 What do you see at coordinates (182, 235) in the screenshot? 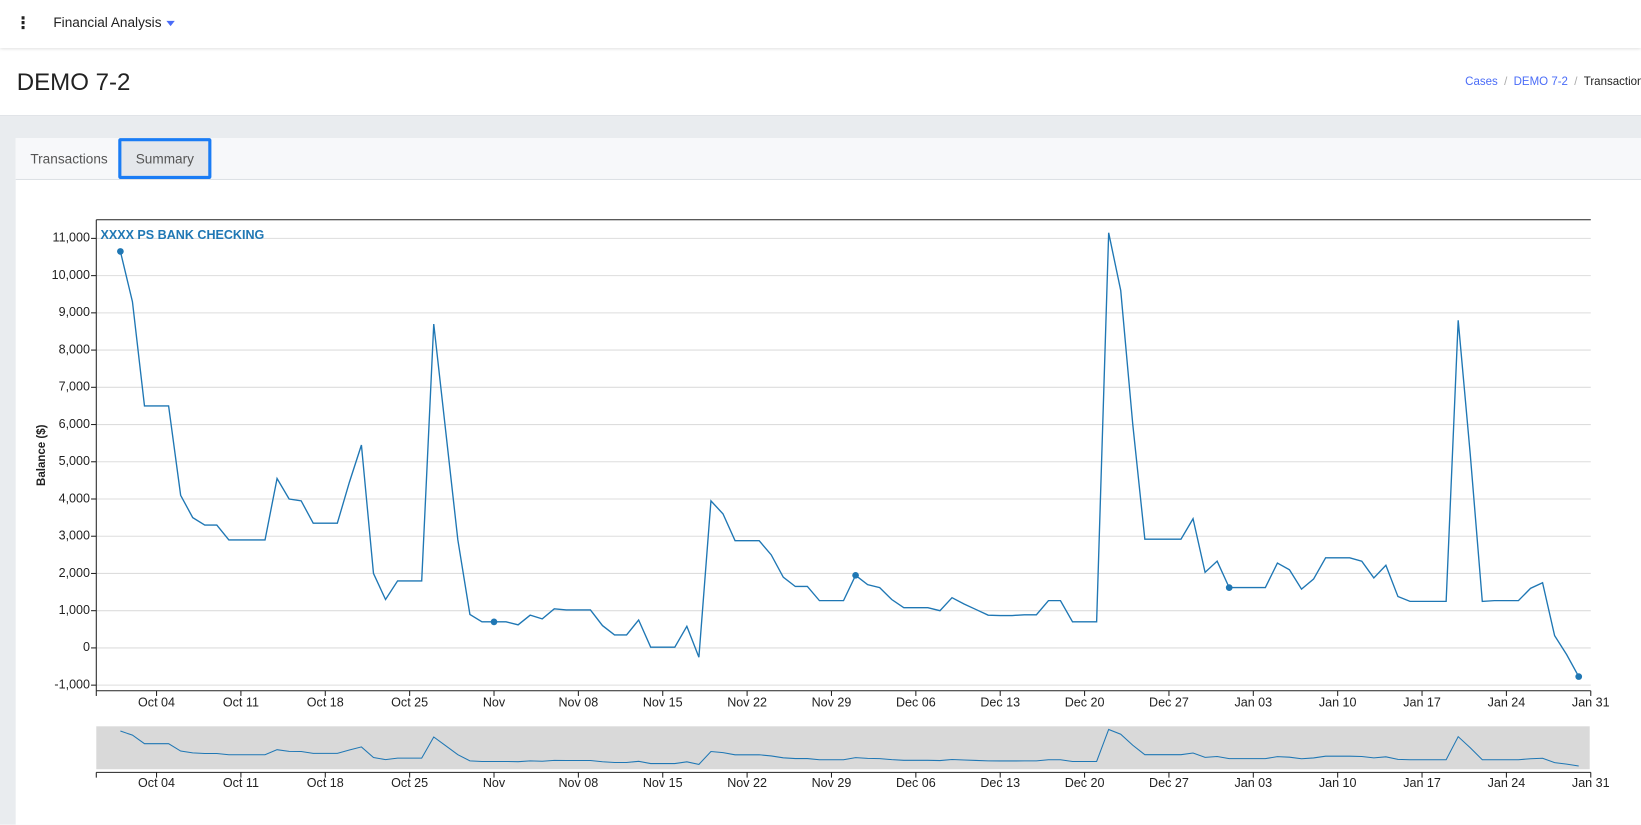
I see `series-label: XXXX PS BANK CHECKING` at bounding box center [182, 235].